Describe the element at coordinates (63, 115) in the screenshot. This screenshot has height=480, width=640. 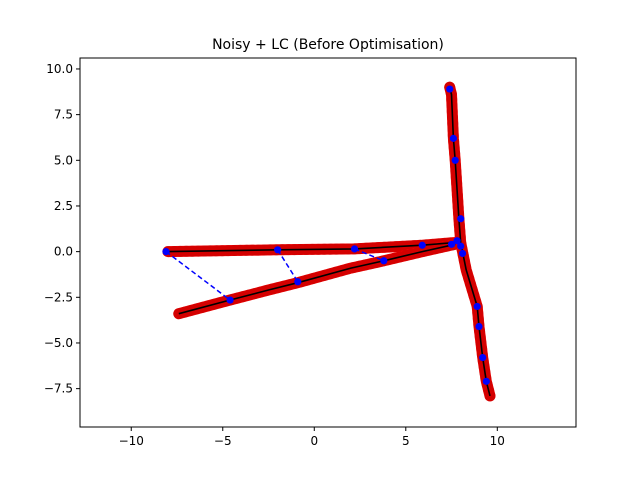
I see `y-tick-label: 7.5` at that location.